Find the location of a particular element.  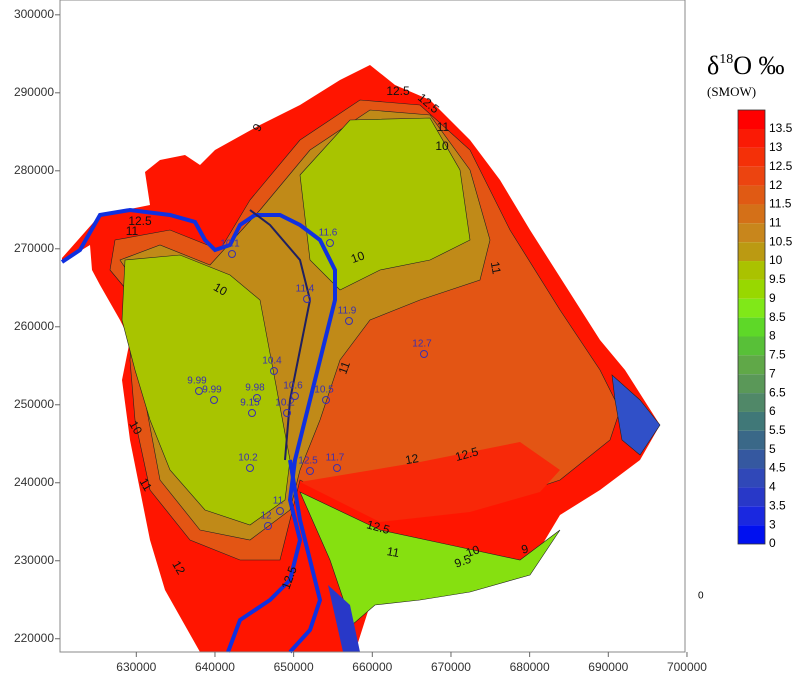

sample-label: 10.6 is located at coordinates (293, 386).